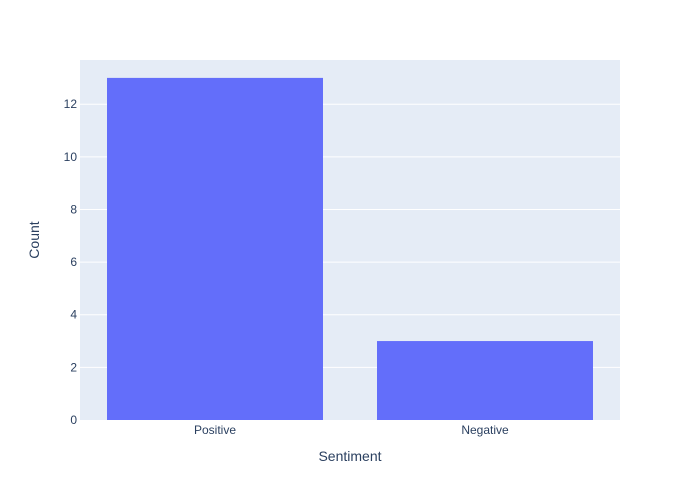 The width and height of the screenshot is (700, 500). I want to click on y-tick-label: 2, so click(73, 367).